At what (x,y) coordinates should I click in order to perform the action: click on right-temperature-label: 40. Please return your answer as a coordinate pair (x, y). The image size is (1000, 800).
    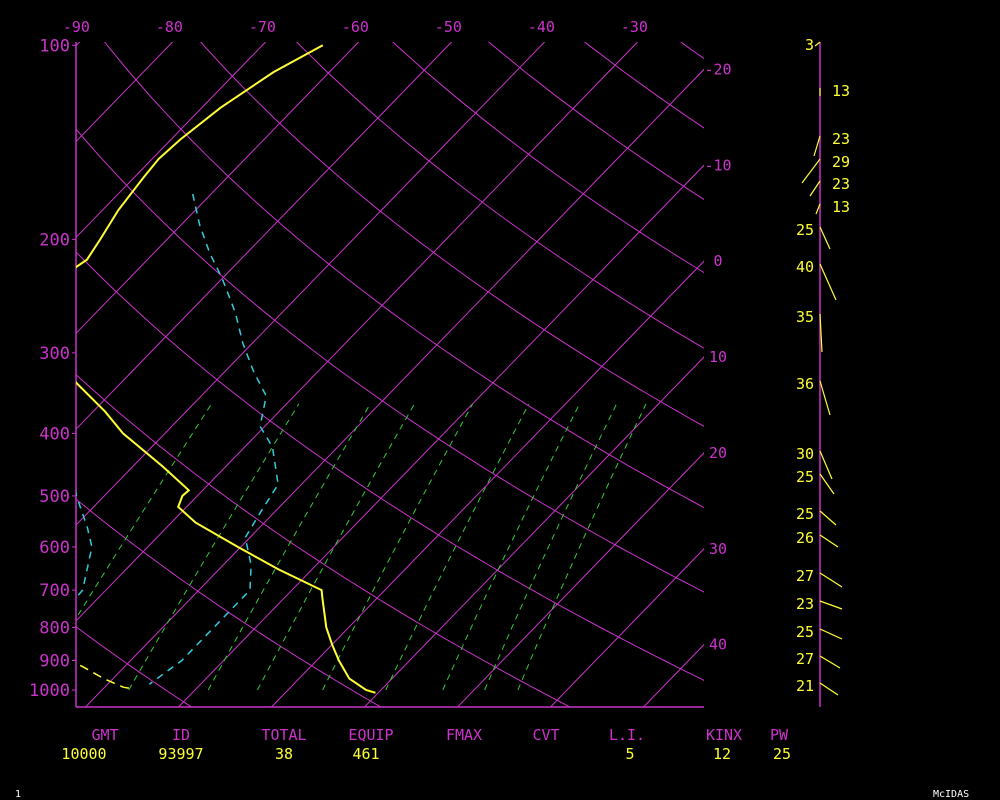
    Looking at the image, I should click on (718, 645).